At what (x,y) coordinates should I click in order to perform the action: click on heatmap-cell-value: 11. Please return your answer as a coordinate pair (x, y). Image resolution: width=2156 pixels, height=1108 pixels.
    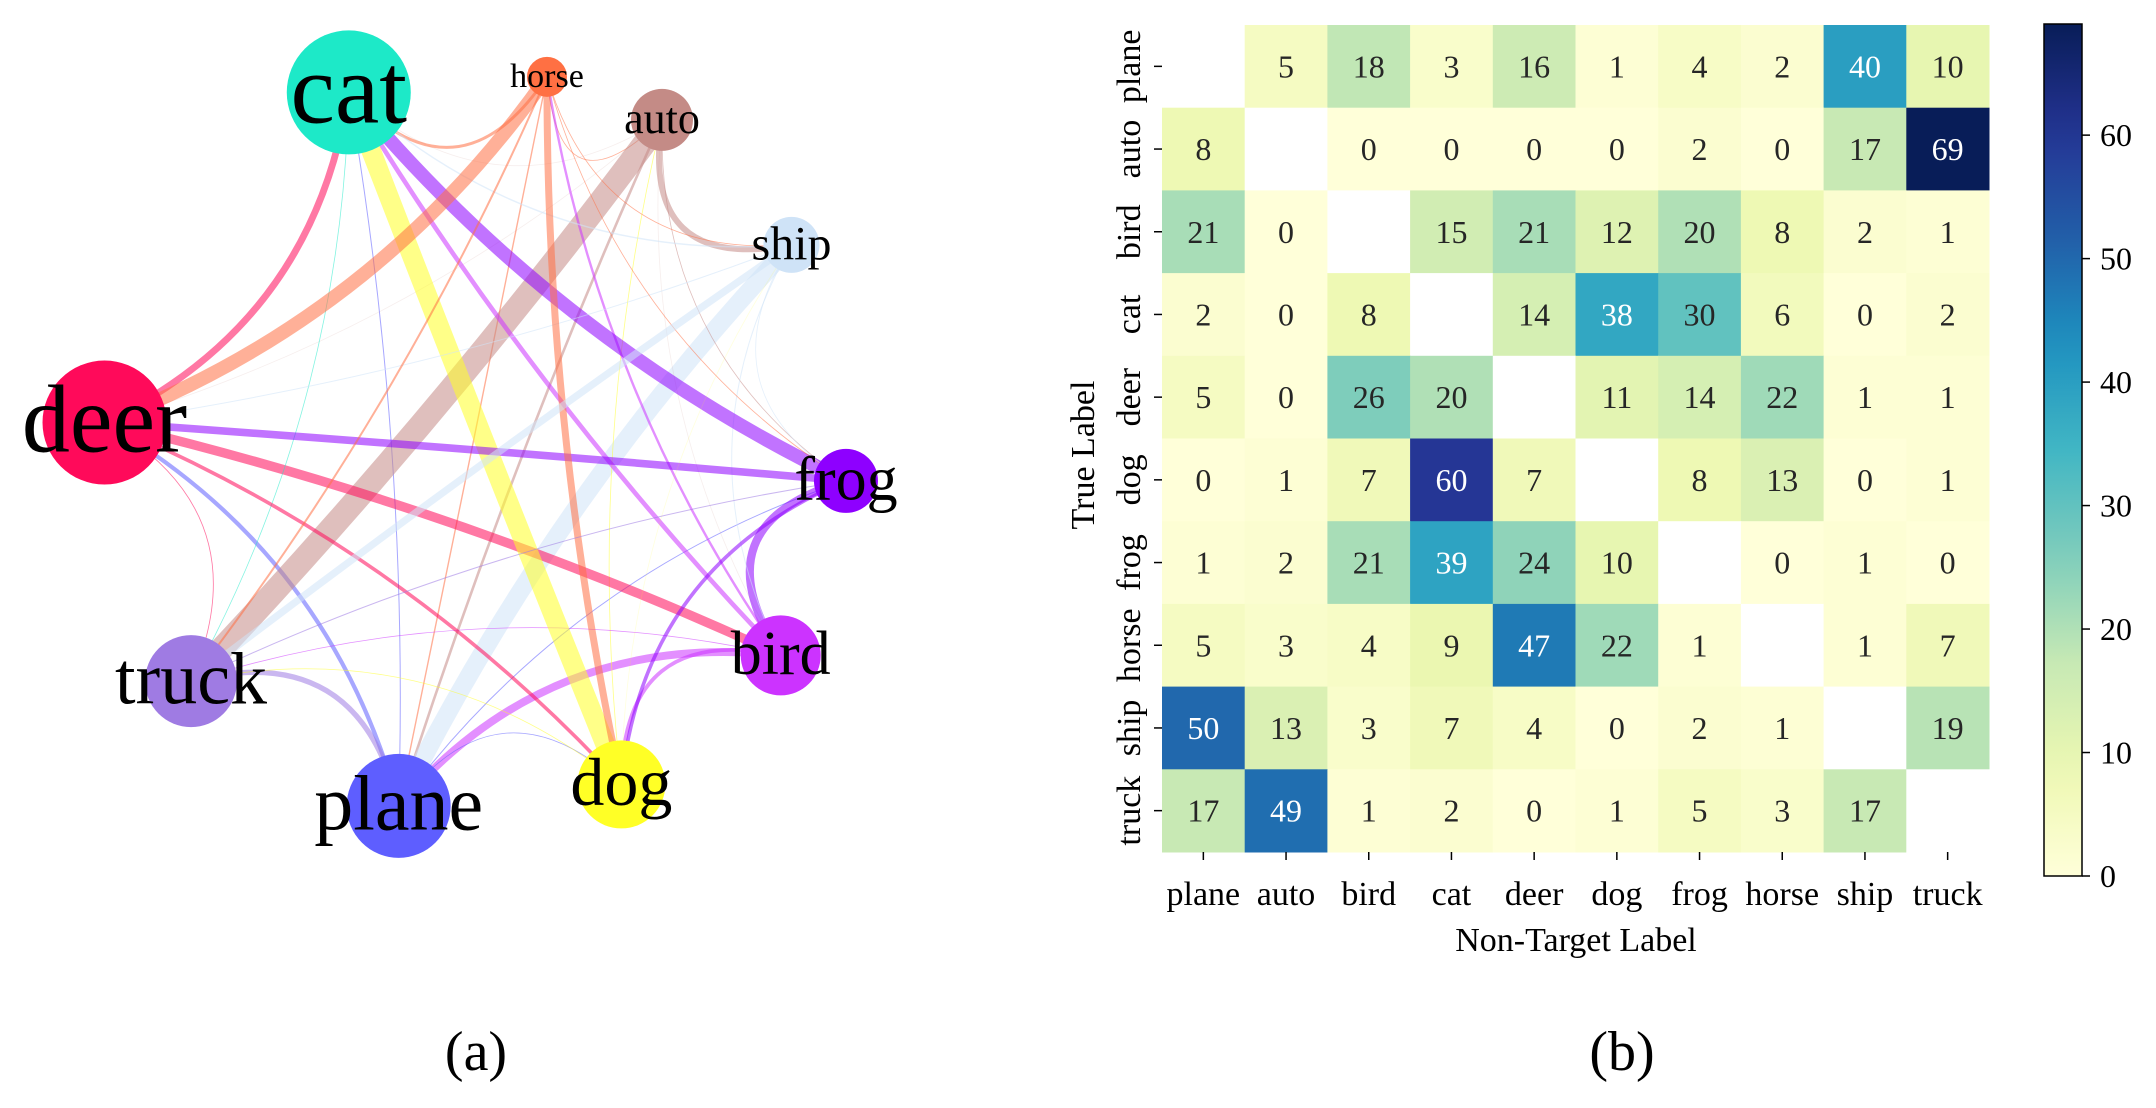
    Looking at the image, I should click on (1616, 397).